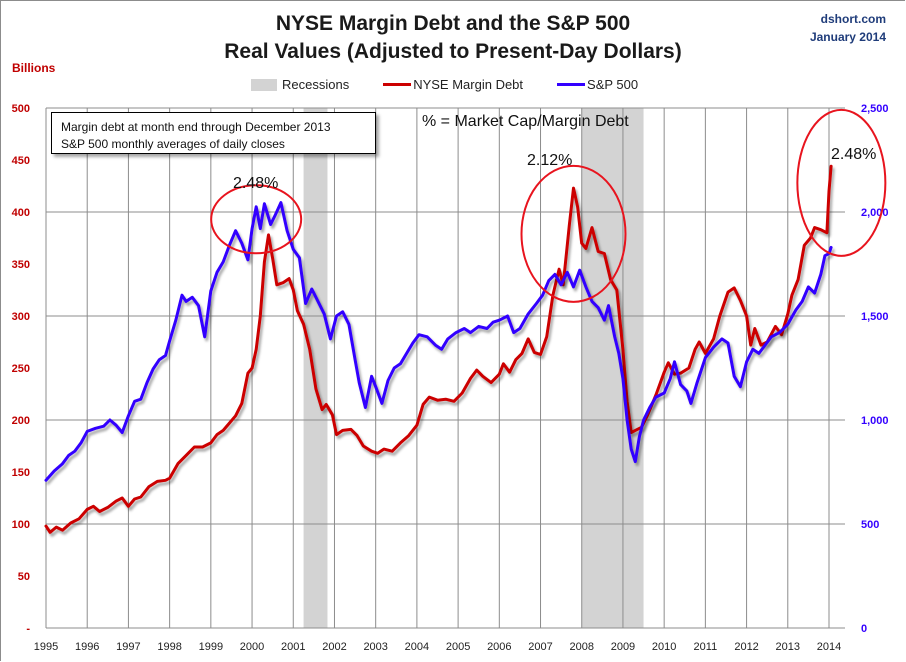 The height and width of the screenshot is (662, 906). Describe the element at coordinates (21, 473) in the screenshot. I see `y-left-tick-label: 150` at that location.